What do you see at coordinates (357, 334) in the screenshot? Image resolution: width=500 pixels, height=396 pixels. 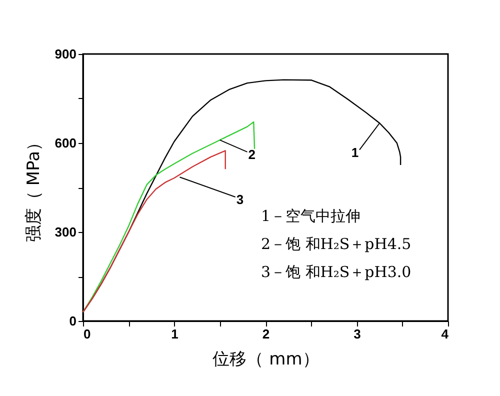 I see `x-tick-label: 3` at bounding box center [357, 334].